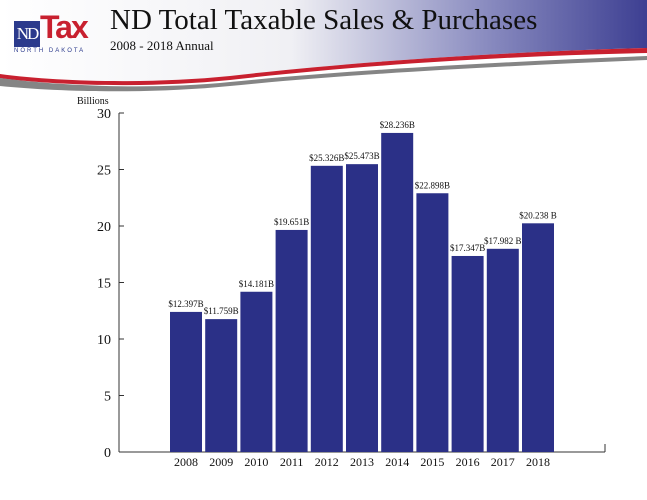  Describe the element at coordinates (397, 462) in the screenshot. I see `x-tick-label: 2014` at that location.